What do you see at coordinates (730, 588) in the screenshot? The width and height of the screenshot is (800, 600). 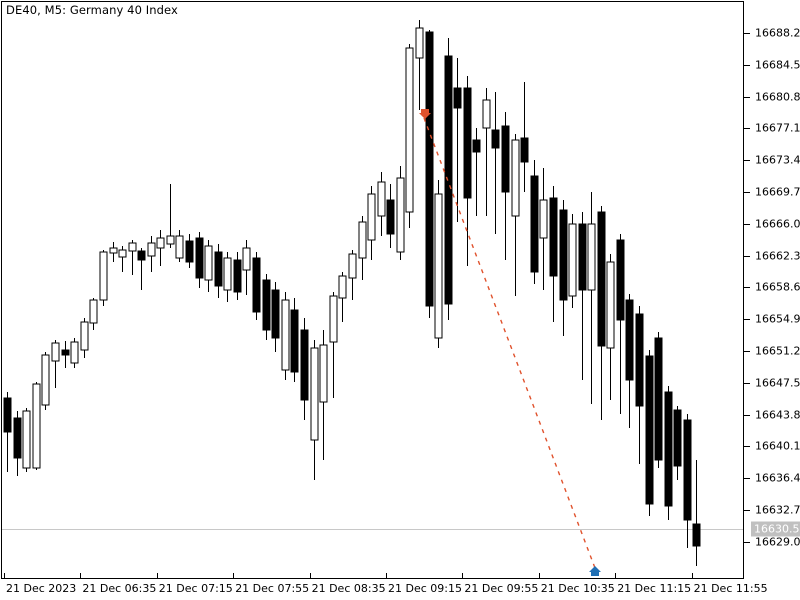 I see `time-label: 21 Dec 11:55` at bounding box center [730, 588].